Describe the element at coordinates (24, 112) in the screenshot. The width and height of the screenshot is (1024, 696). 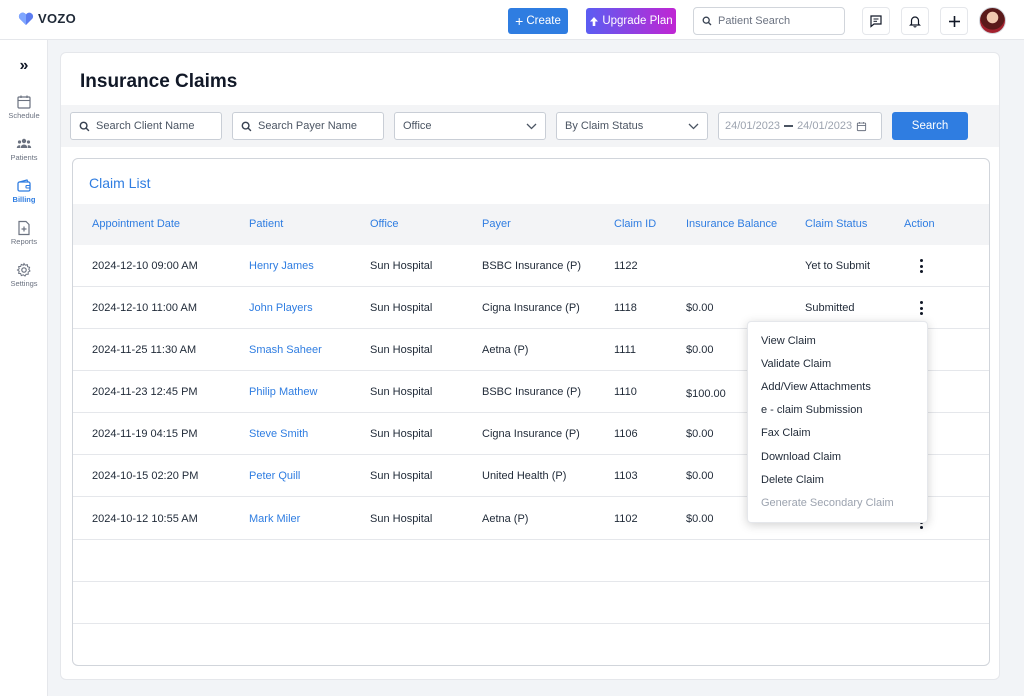
I see `sidebar-item-schedule: Schedule` at that location.